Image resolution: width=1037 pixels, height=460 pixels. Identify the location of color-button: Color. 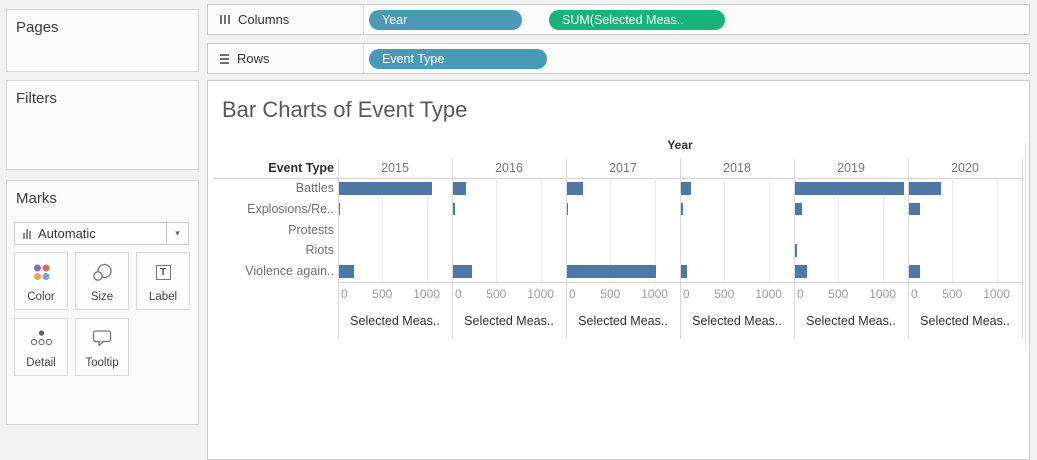
(41, 281).